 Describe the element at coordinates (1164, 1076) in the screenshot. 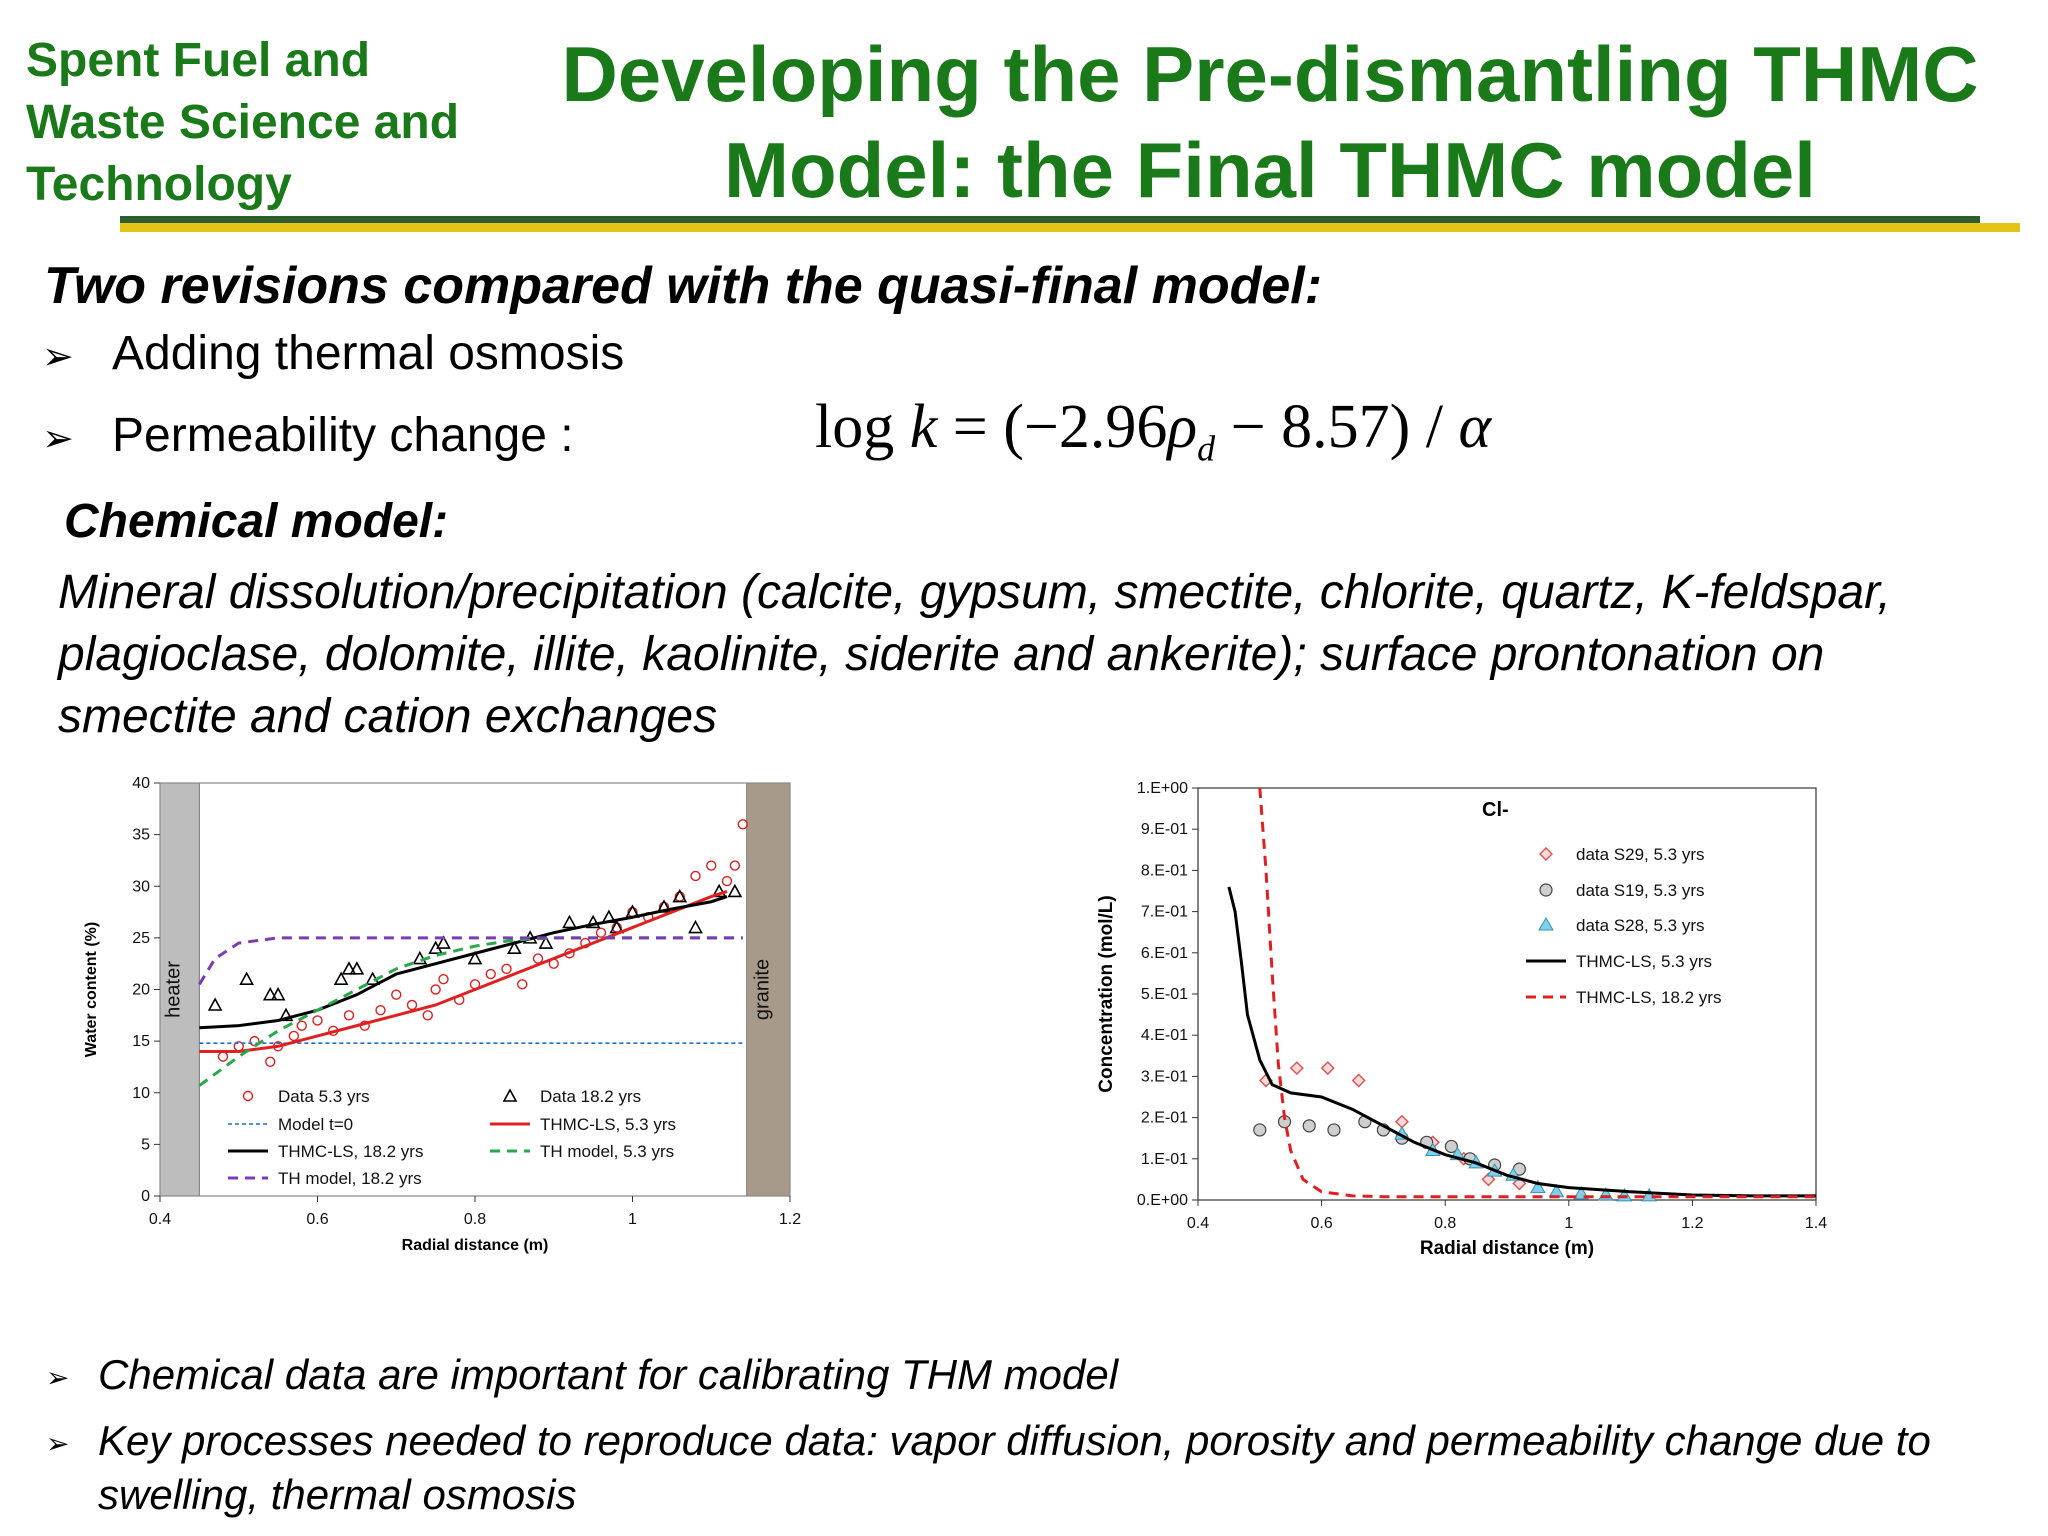

I see `y-tick-label: 3.E-01` at that location.